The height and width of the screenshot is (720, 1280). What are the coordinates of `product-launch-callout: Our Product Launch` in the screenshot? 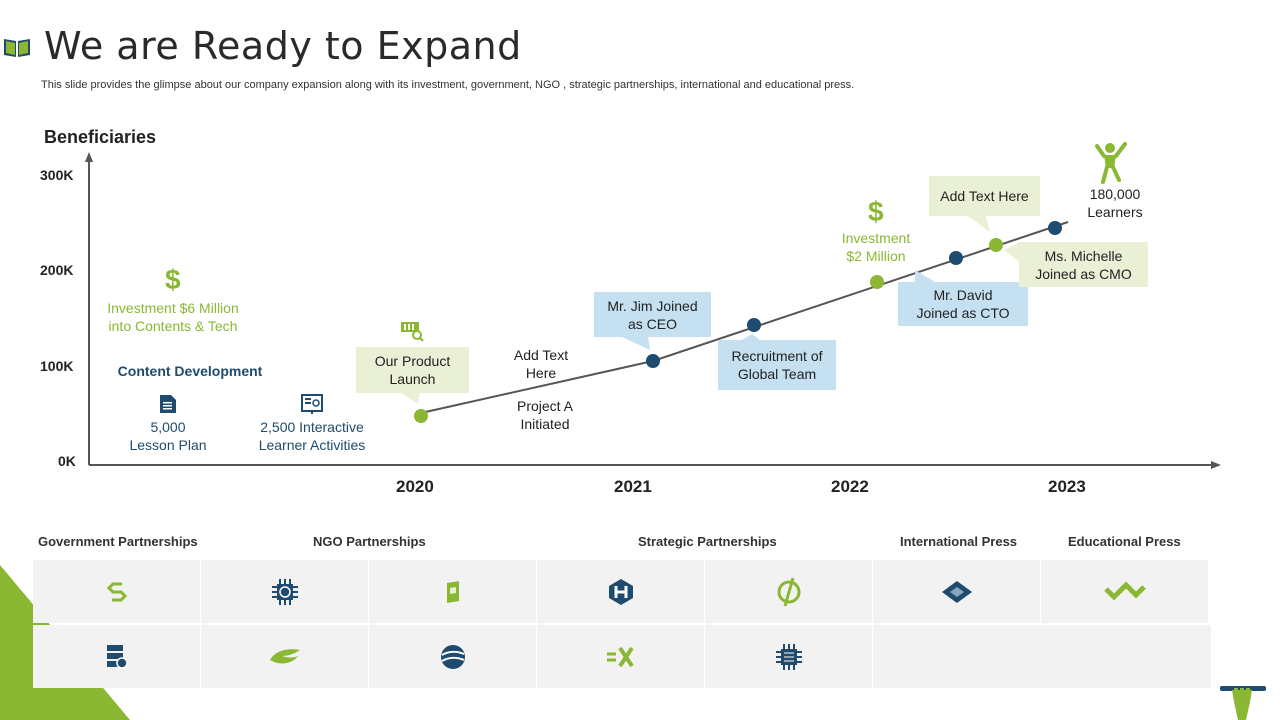 It's located at (412, 370).